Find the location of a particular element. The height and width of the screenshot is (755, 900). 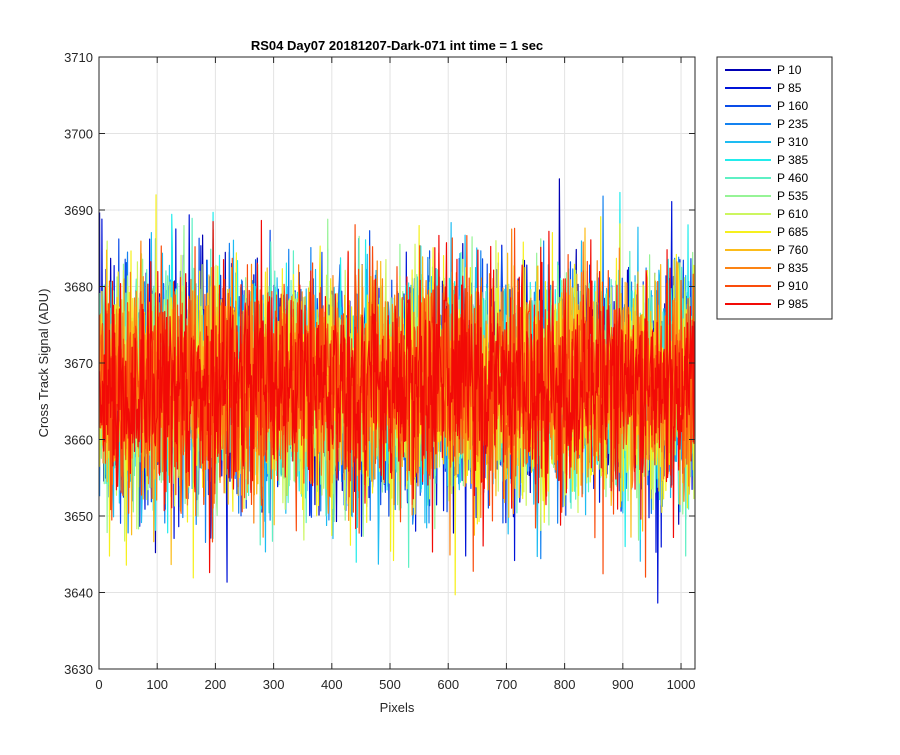

legend-entry: P 460 is located at coordinates (792, 178).